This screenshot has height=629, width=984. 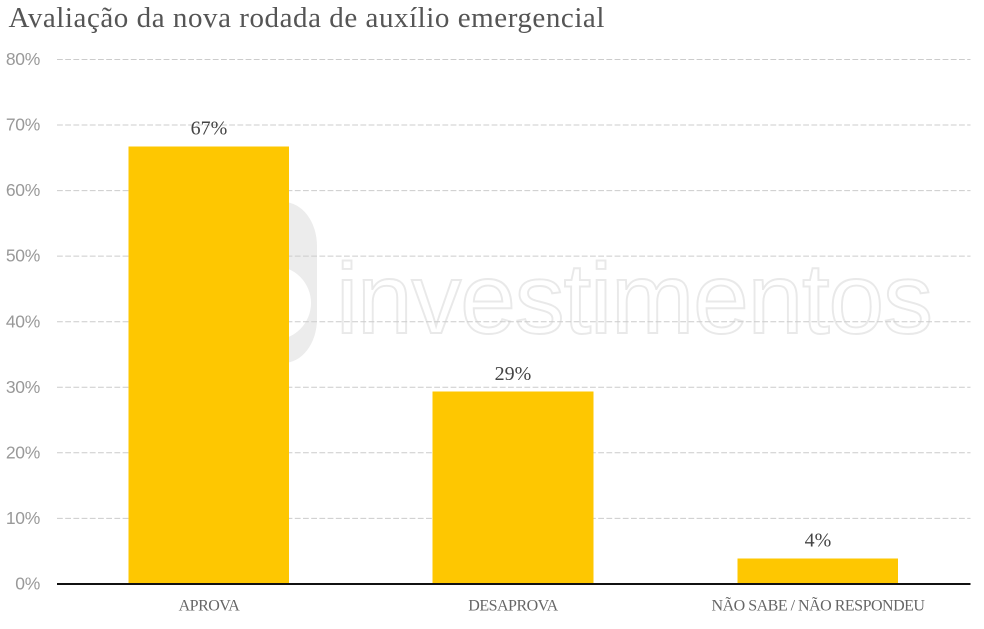 What do you see at coordinates (23, 190) in the screenshot?
I see `svg-text: 60%` at bounding box center [23, 190].